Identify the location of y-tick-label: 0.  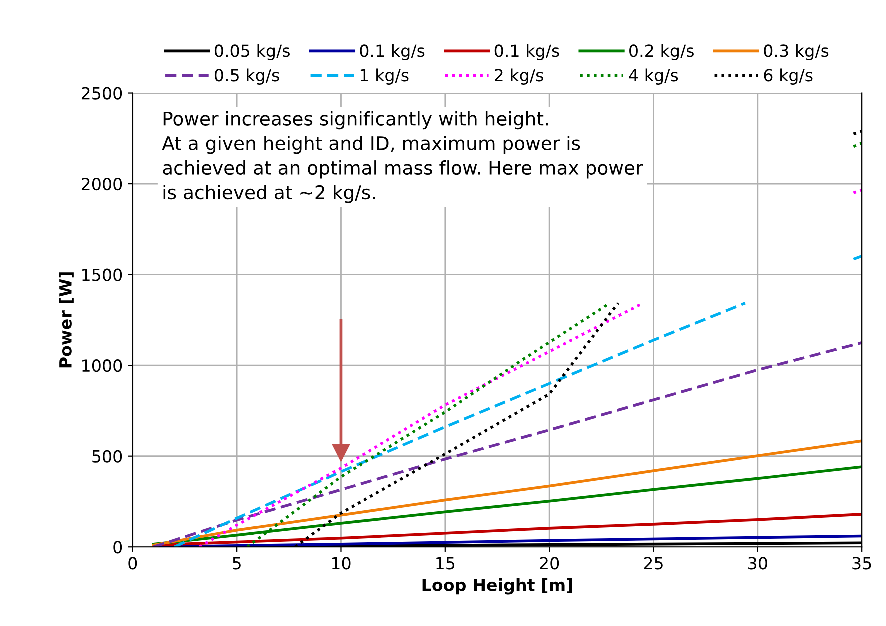
(118, 547).